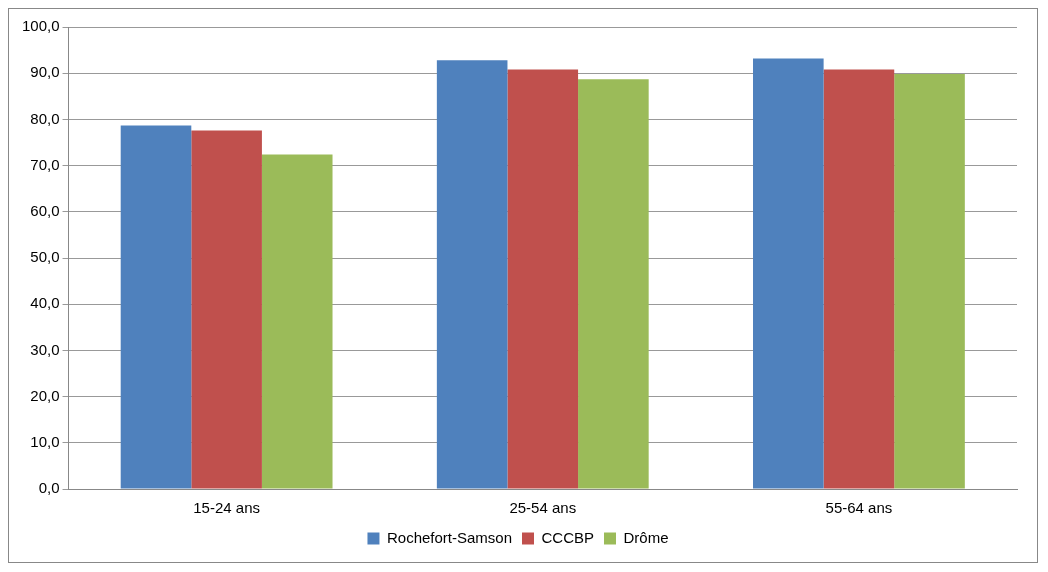 The height and width of the screenshot is (572, 1048). I want to click on y-tick-label: 20,0, so click(45, 395).